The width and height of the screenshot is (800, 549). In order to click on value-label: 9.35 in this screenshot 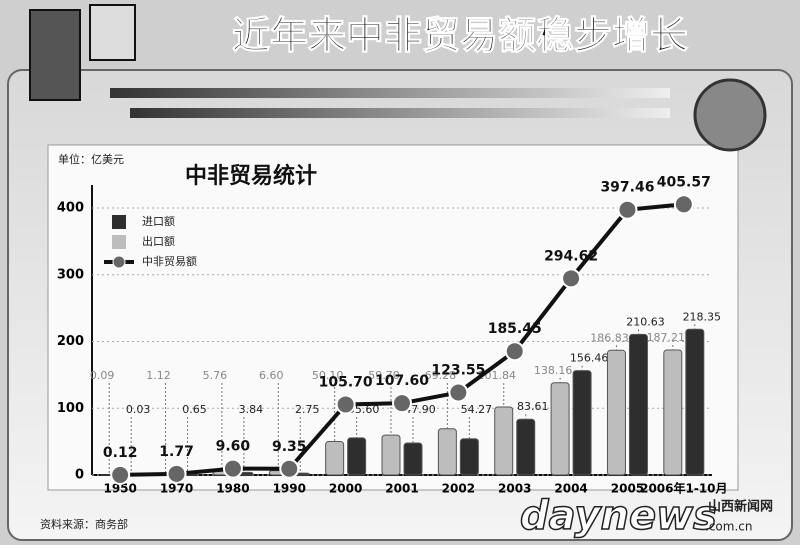, I will do `click(289, 447)`.